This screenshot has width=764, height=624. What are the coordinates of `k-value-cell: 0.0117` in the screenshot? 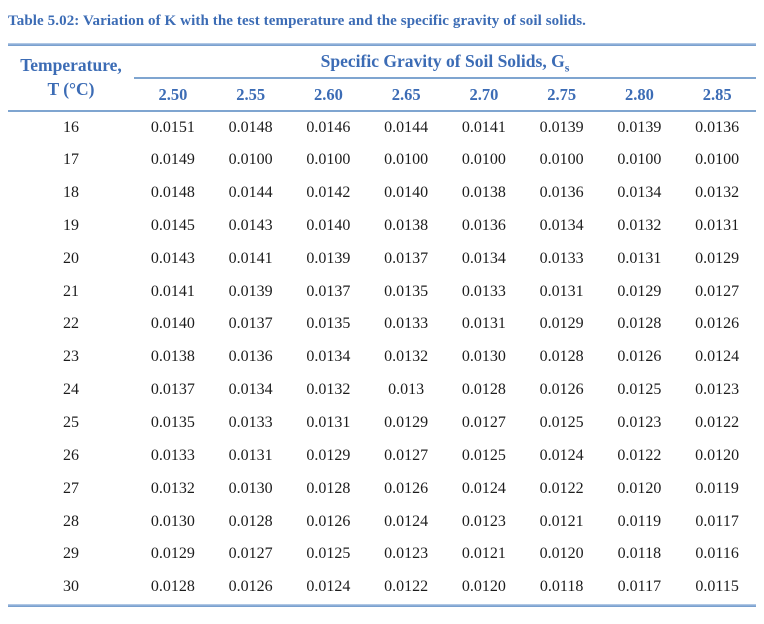 It's located at (717, 521).